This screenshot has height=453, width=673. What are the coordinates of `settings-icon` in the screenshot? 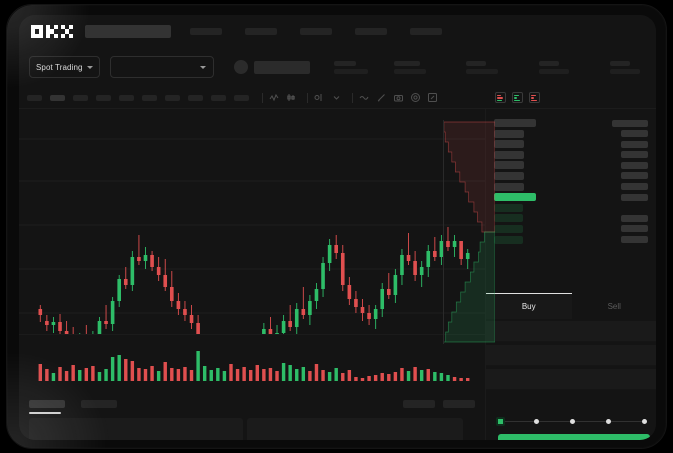 It's located at (415, 98).